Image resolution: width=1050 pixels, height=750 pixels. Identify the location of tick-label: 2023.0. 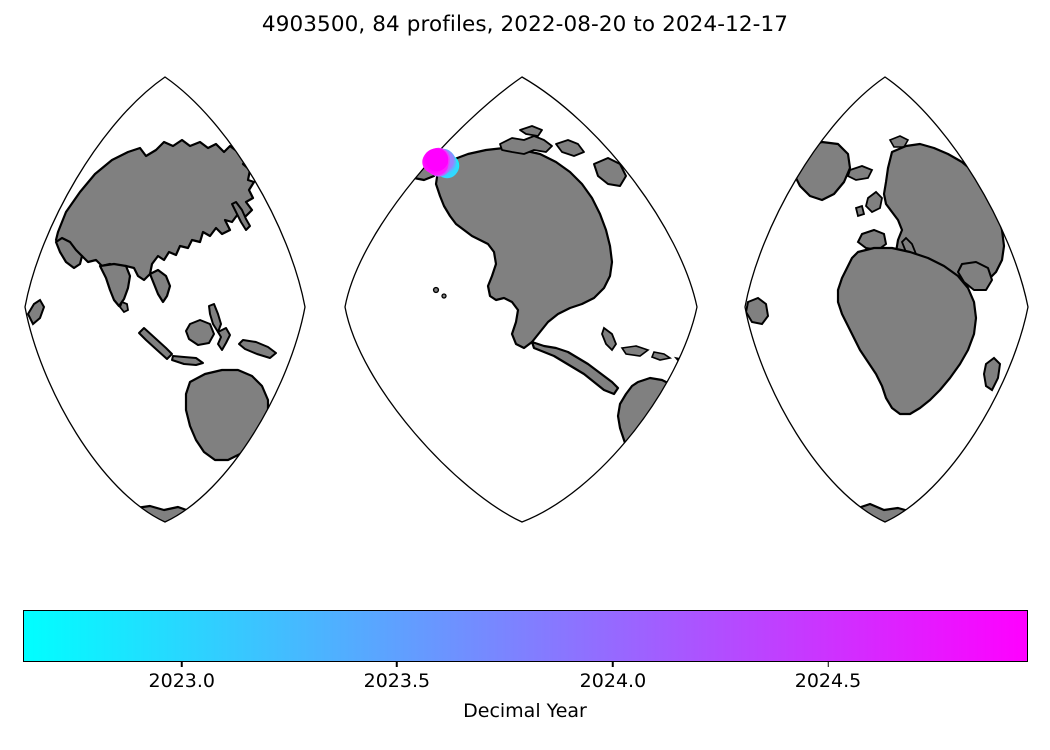
(182, 681).